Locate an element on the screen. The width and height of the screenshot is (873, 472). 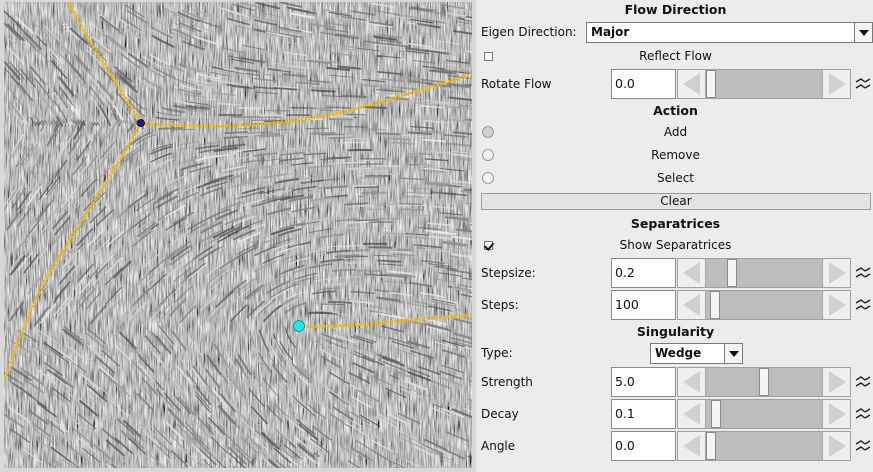
strength-input: 5.0 is located at coordinates (643, 382).